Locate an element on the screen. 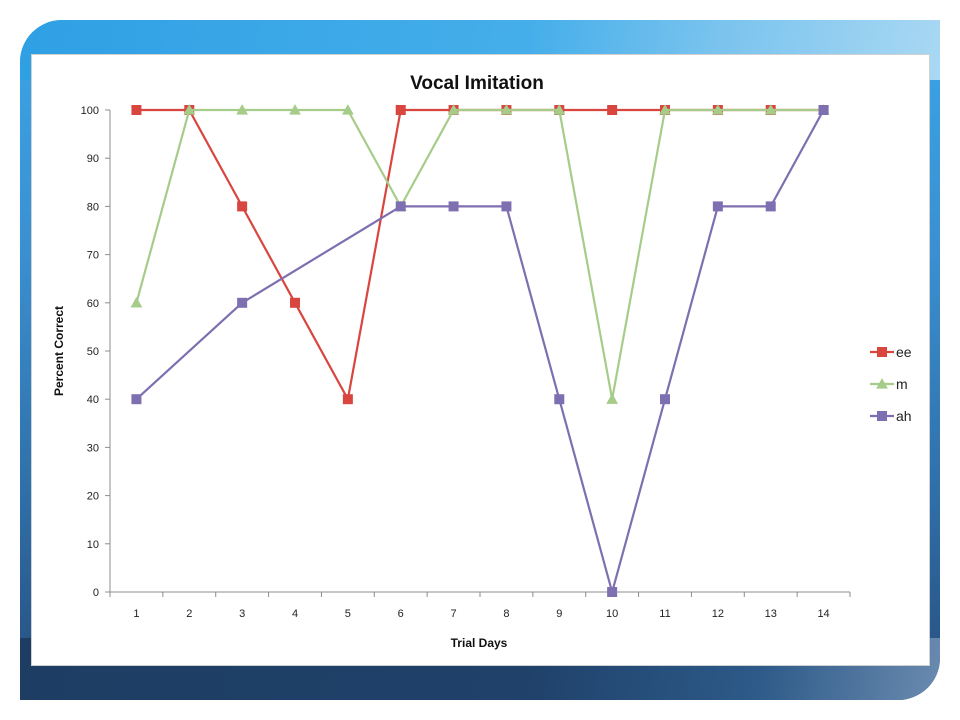  x-tick-label: 2 is located at coordinates (189, 614).